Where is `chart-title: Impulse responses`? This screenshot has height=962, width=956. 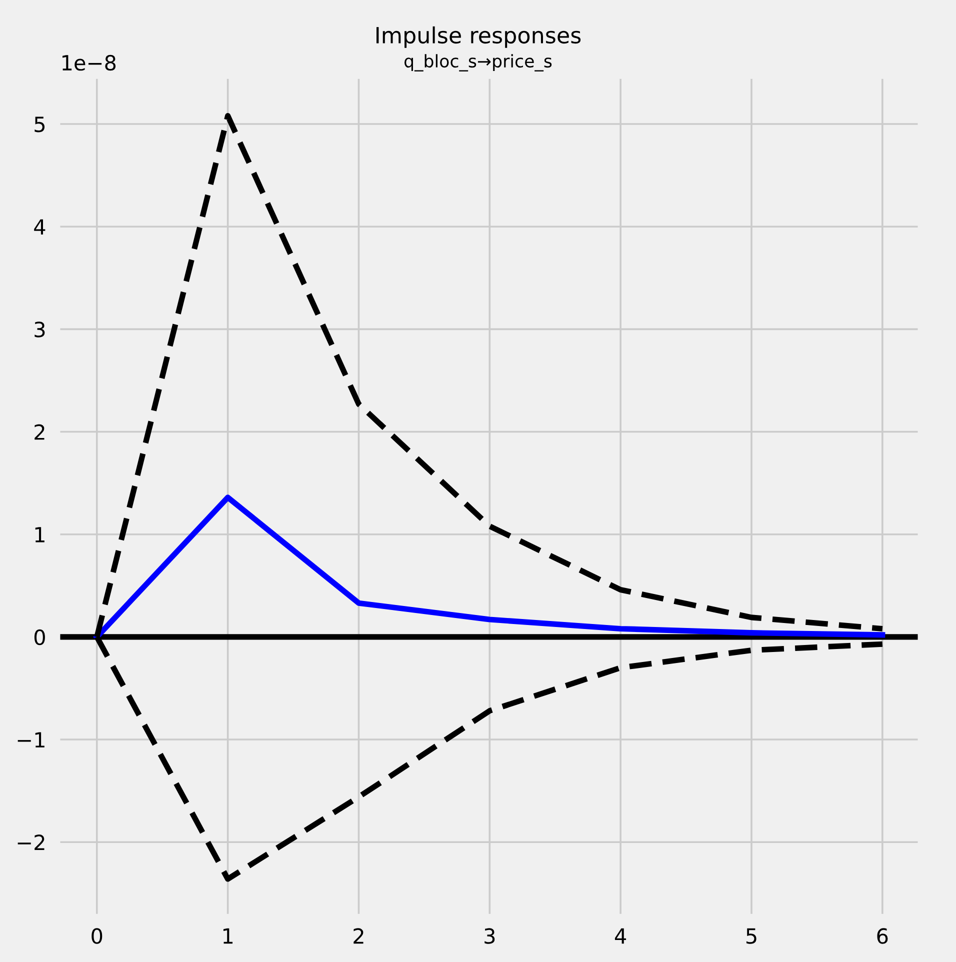
chart-title: Impulse responses is located at coordinates (478, 37).